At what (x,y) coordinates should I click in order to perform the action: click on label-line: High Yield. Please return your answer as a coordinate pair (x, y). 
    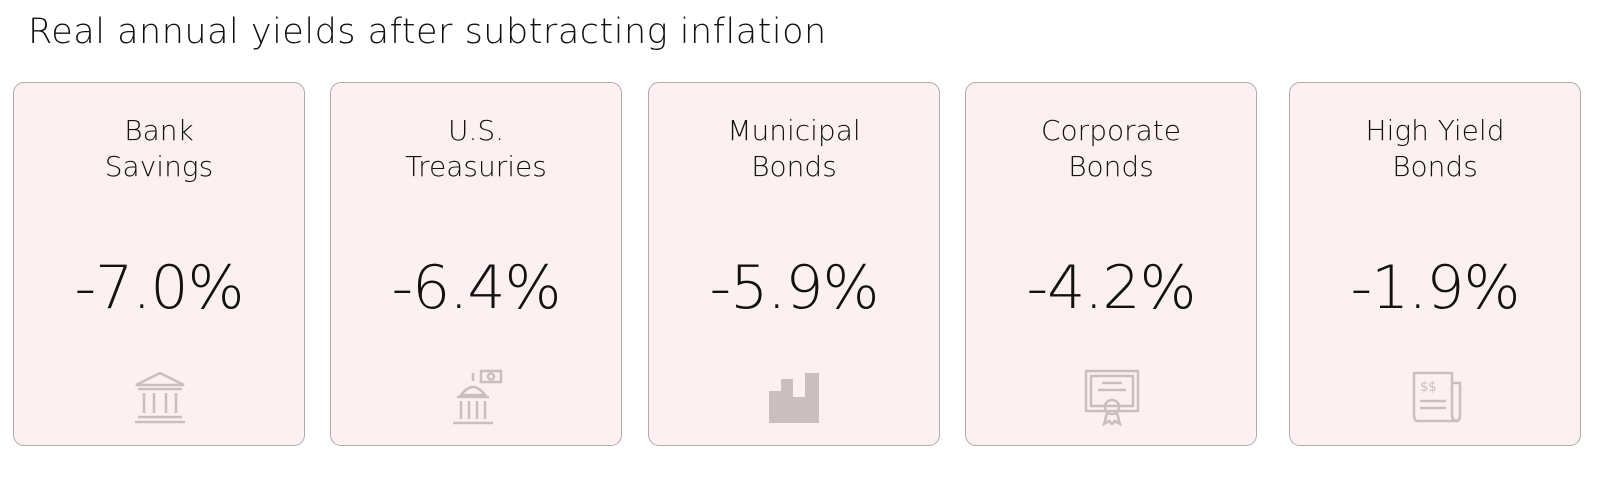
    Looking at the image, I should click on (1435, 130).